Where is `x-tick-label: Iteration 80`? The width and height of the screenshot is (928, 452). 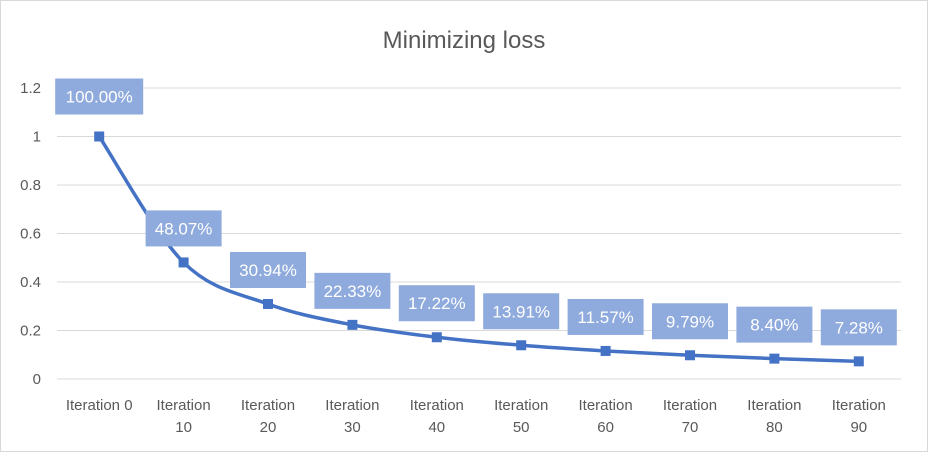
x-tick-label: Iteration 80 is located at coordinates (774, 416).